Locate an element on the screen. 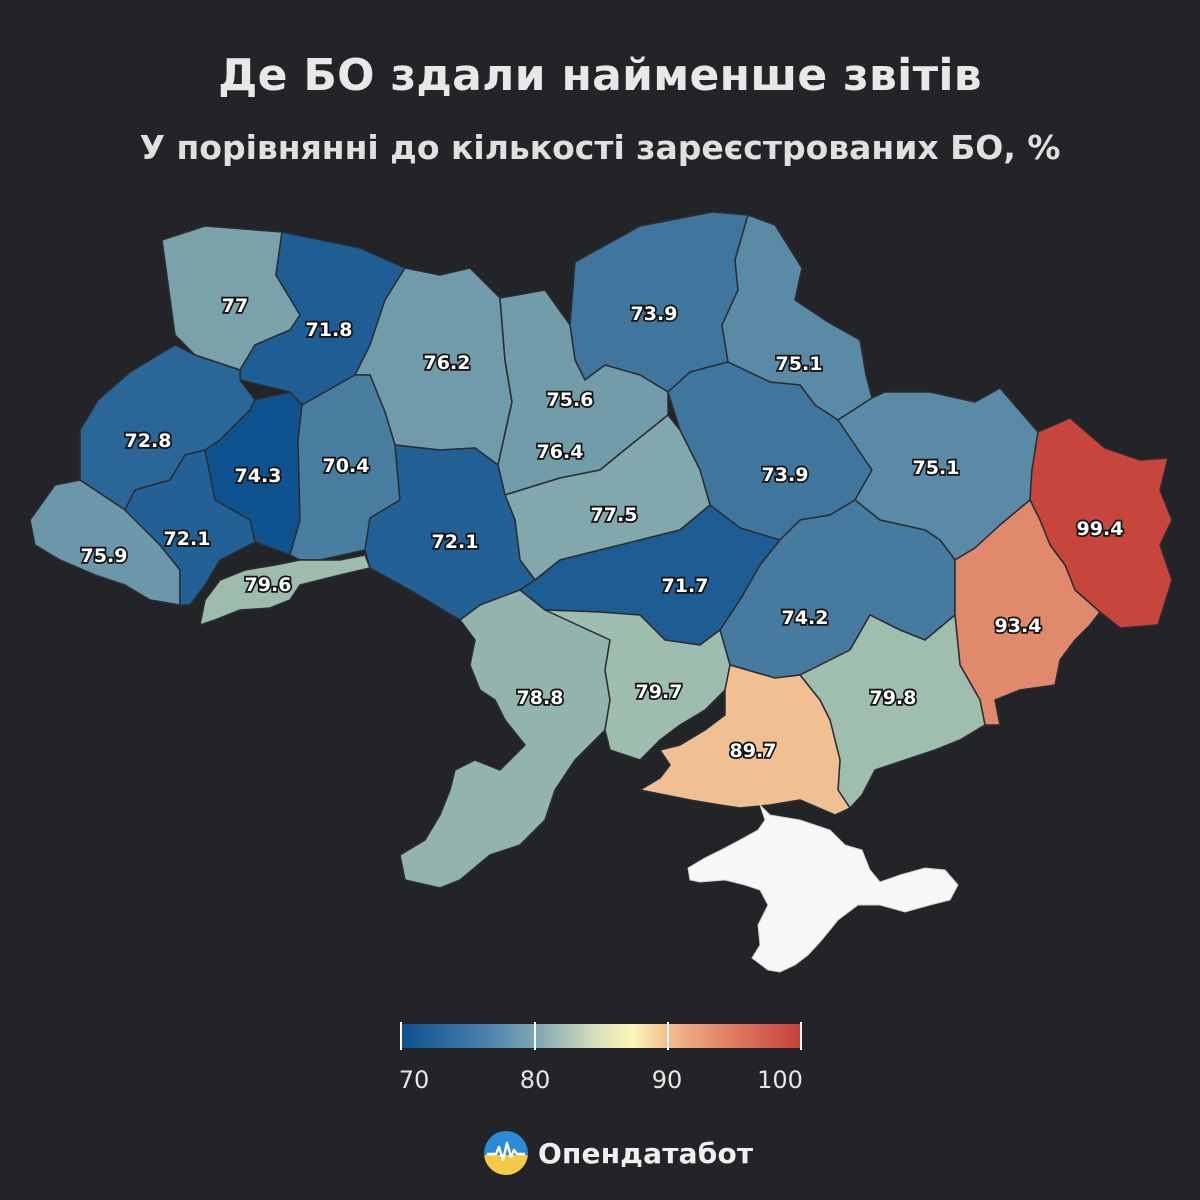 The image size is (1200, 1200). region-value-label: 89.7 is located at coordinates (753, 751).